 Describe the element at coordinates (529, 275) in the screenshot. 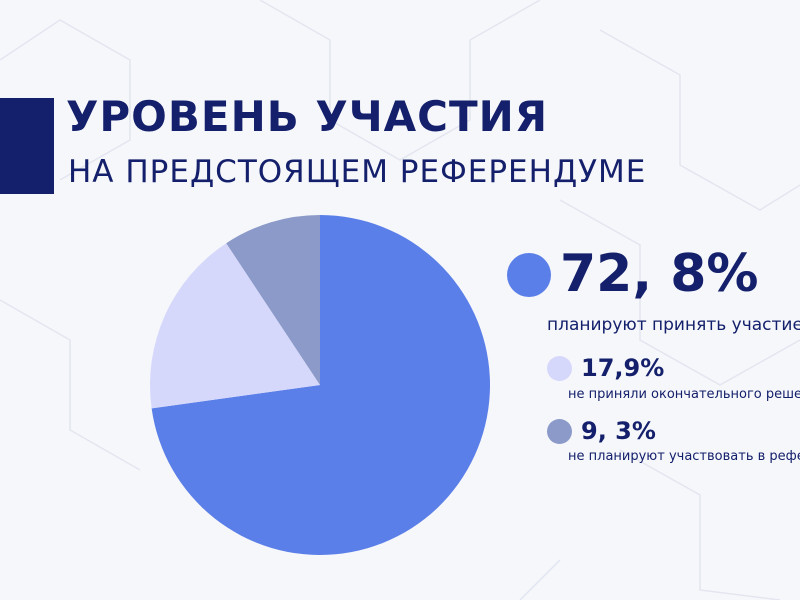

I see `legend-dot-participate` at that location.